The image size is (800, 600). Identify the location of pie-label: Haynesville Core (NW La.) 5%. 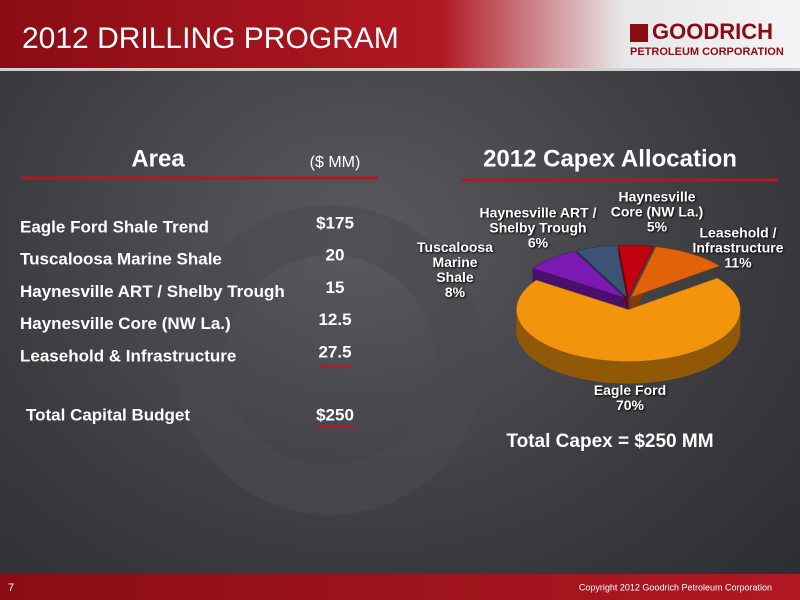
(657, 211).